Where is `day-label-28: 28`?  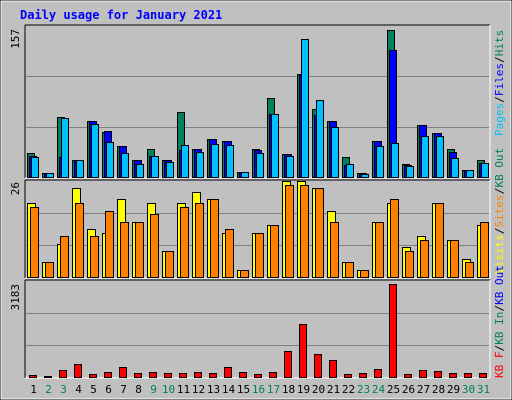
day-label-28: 28 is located at coordinates (438, 389).